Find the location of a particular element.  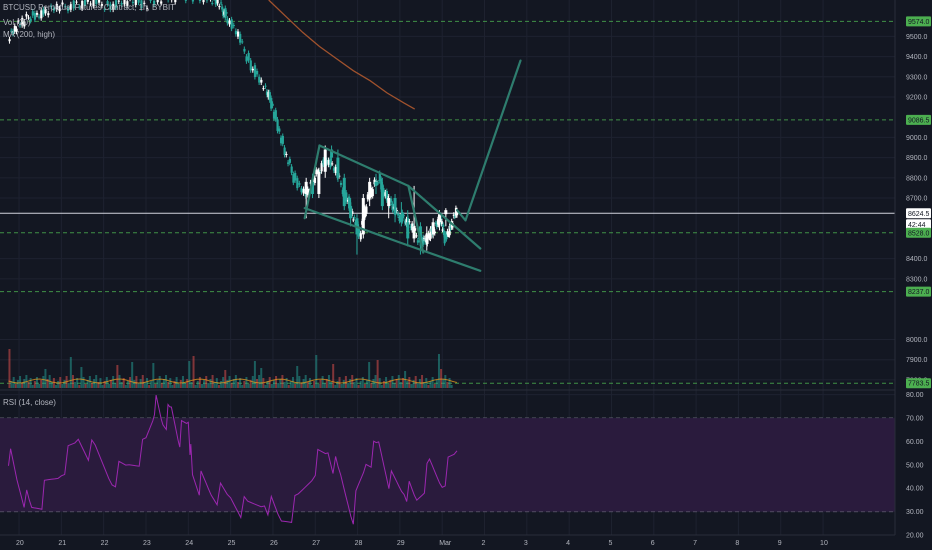

time-tick-label: 25 is located at coordinates (232, 543).